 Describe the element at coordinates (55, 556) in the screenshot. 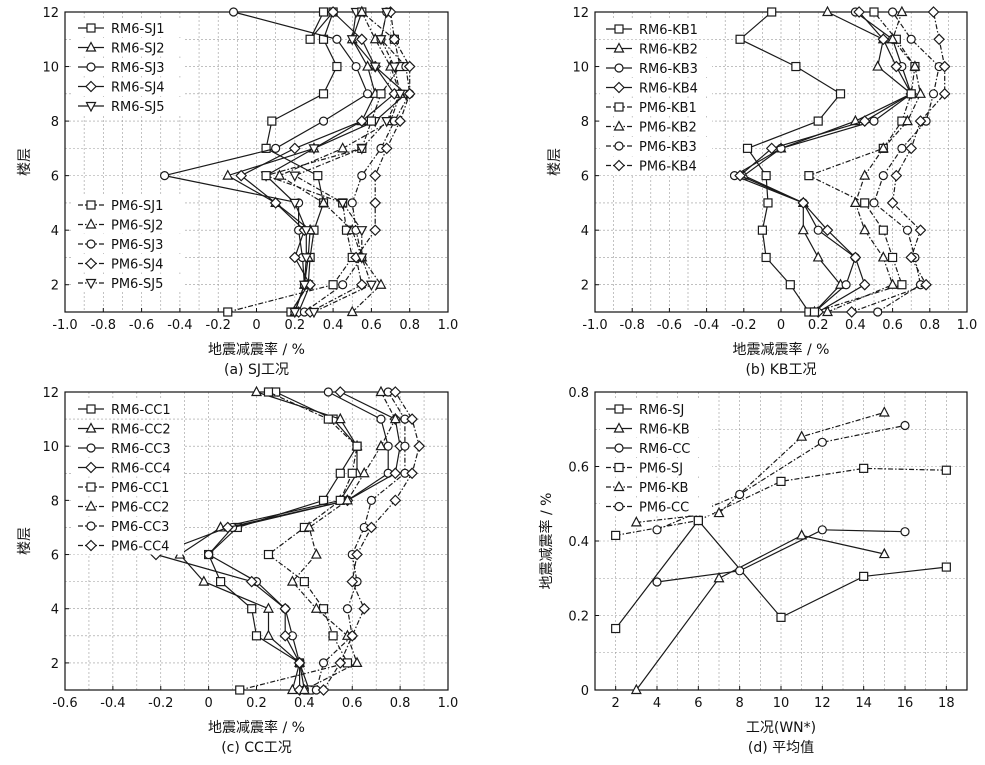

I see `y-tick-label: 6` at that location.